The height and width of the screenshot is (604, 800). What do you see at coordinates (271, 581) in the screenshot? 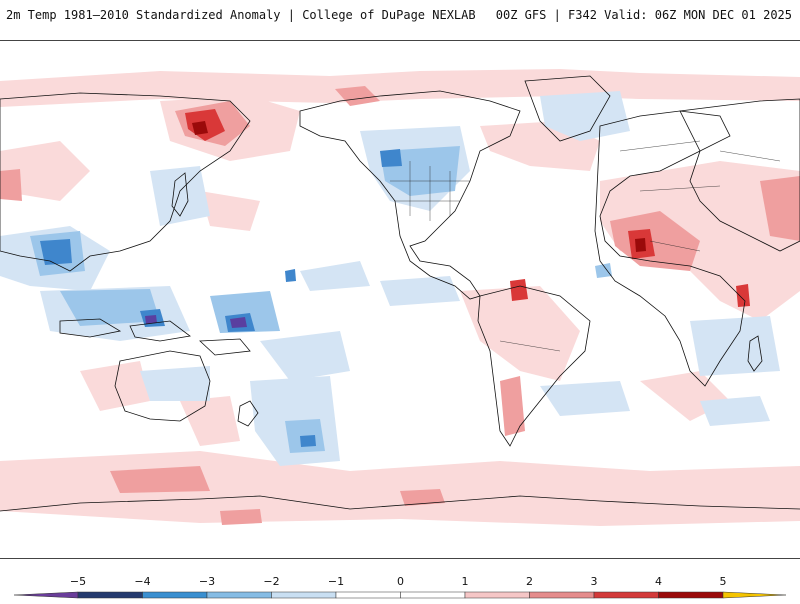
I see `colorbar-tick-label: −2` at bounding box center [271, 581].